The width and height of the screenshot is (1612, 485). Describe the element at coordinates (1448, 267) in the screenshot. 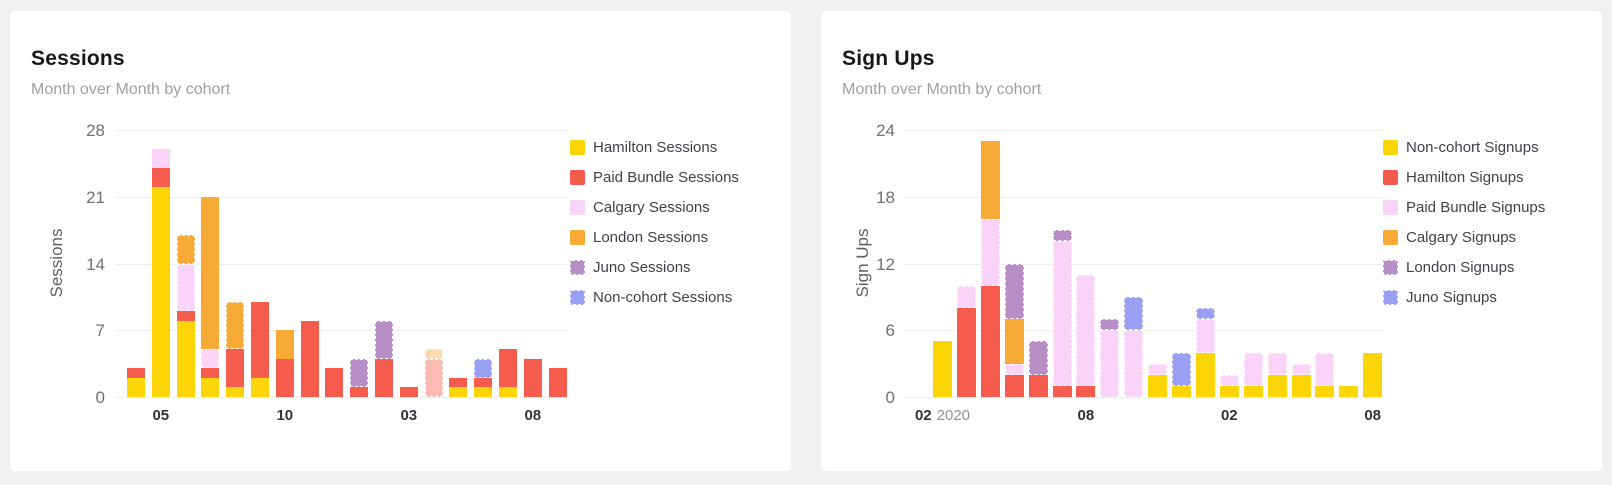

I see `legend-item-london-signups: London Signups` at that location.